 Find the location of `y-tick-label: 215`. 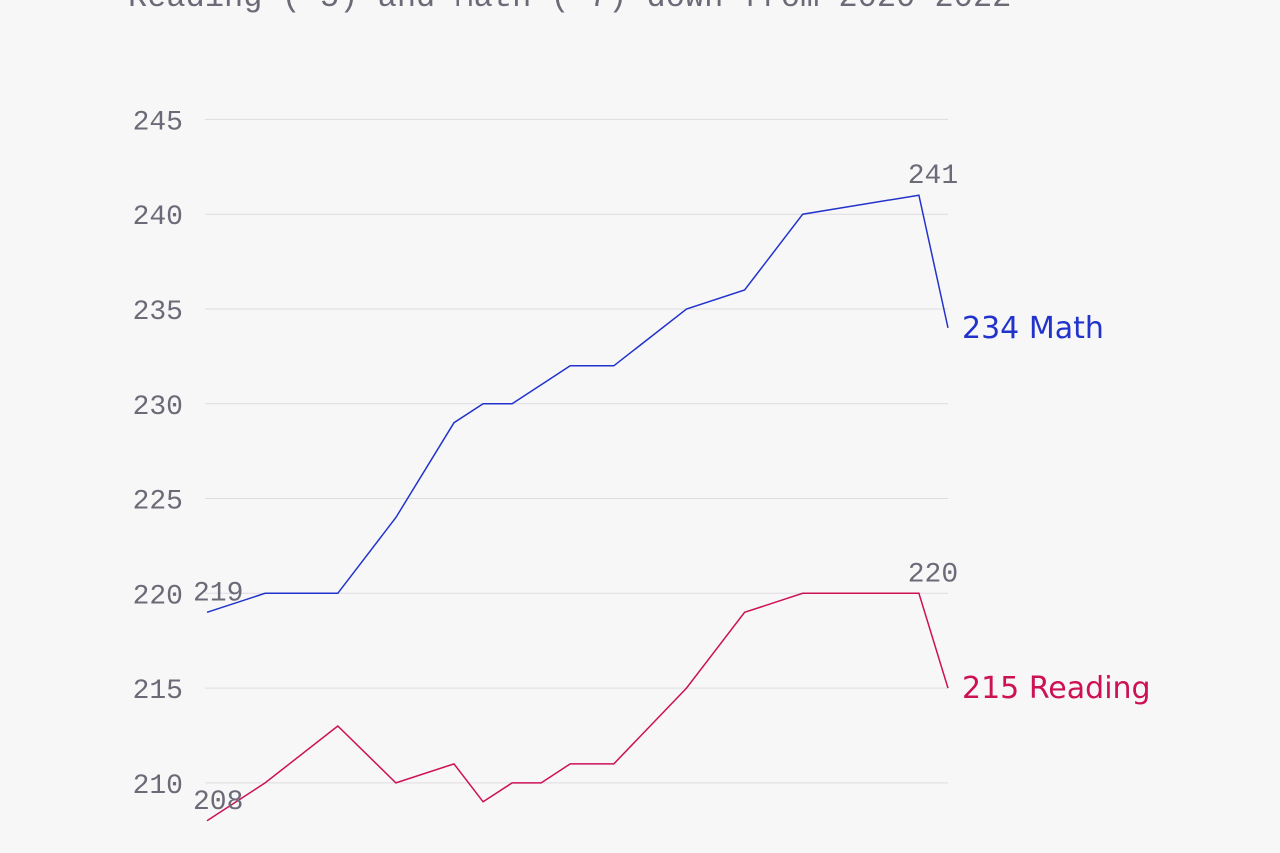

y-tick-label: 215 is located at coordinates (158, 691).